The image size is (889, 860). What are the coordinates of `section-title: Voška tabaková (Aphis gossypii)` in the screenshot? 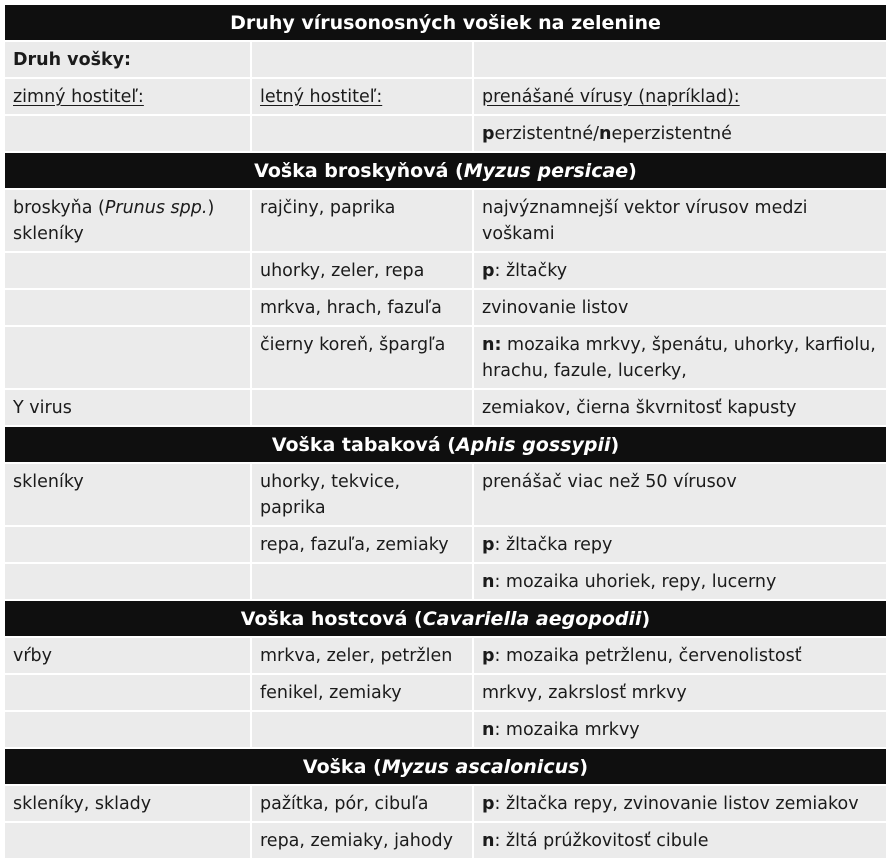 It's located at (445, 444).